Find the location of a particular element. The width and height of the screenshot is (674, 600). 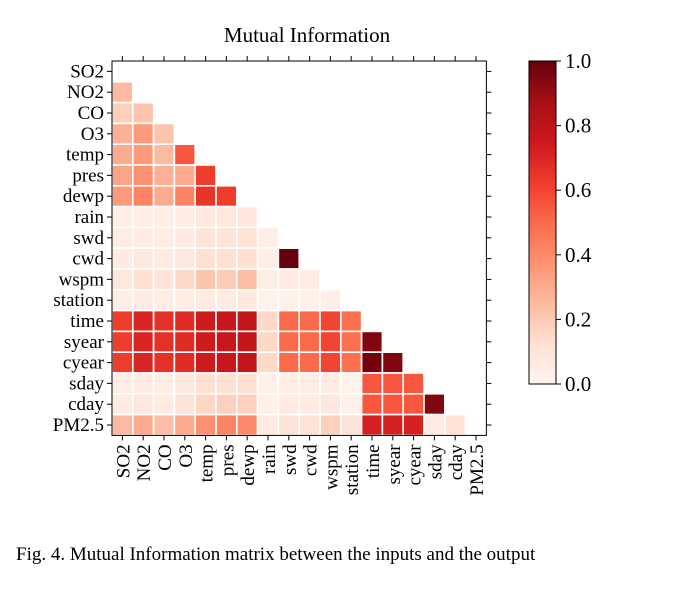

heatmap-cell-wspm-swd is located at coordinates (288, 279).